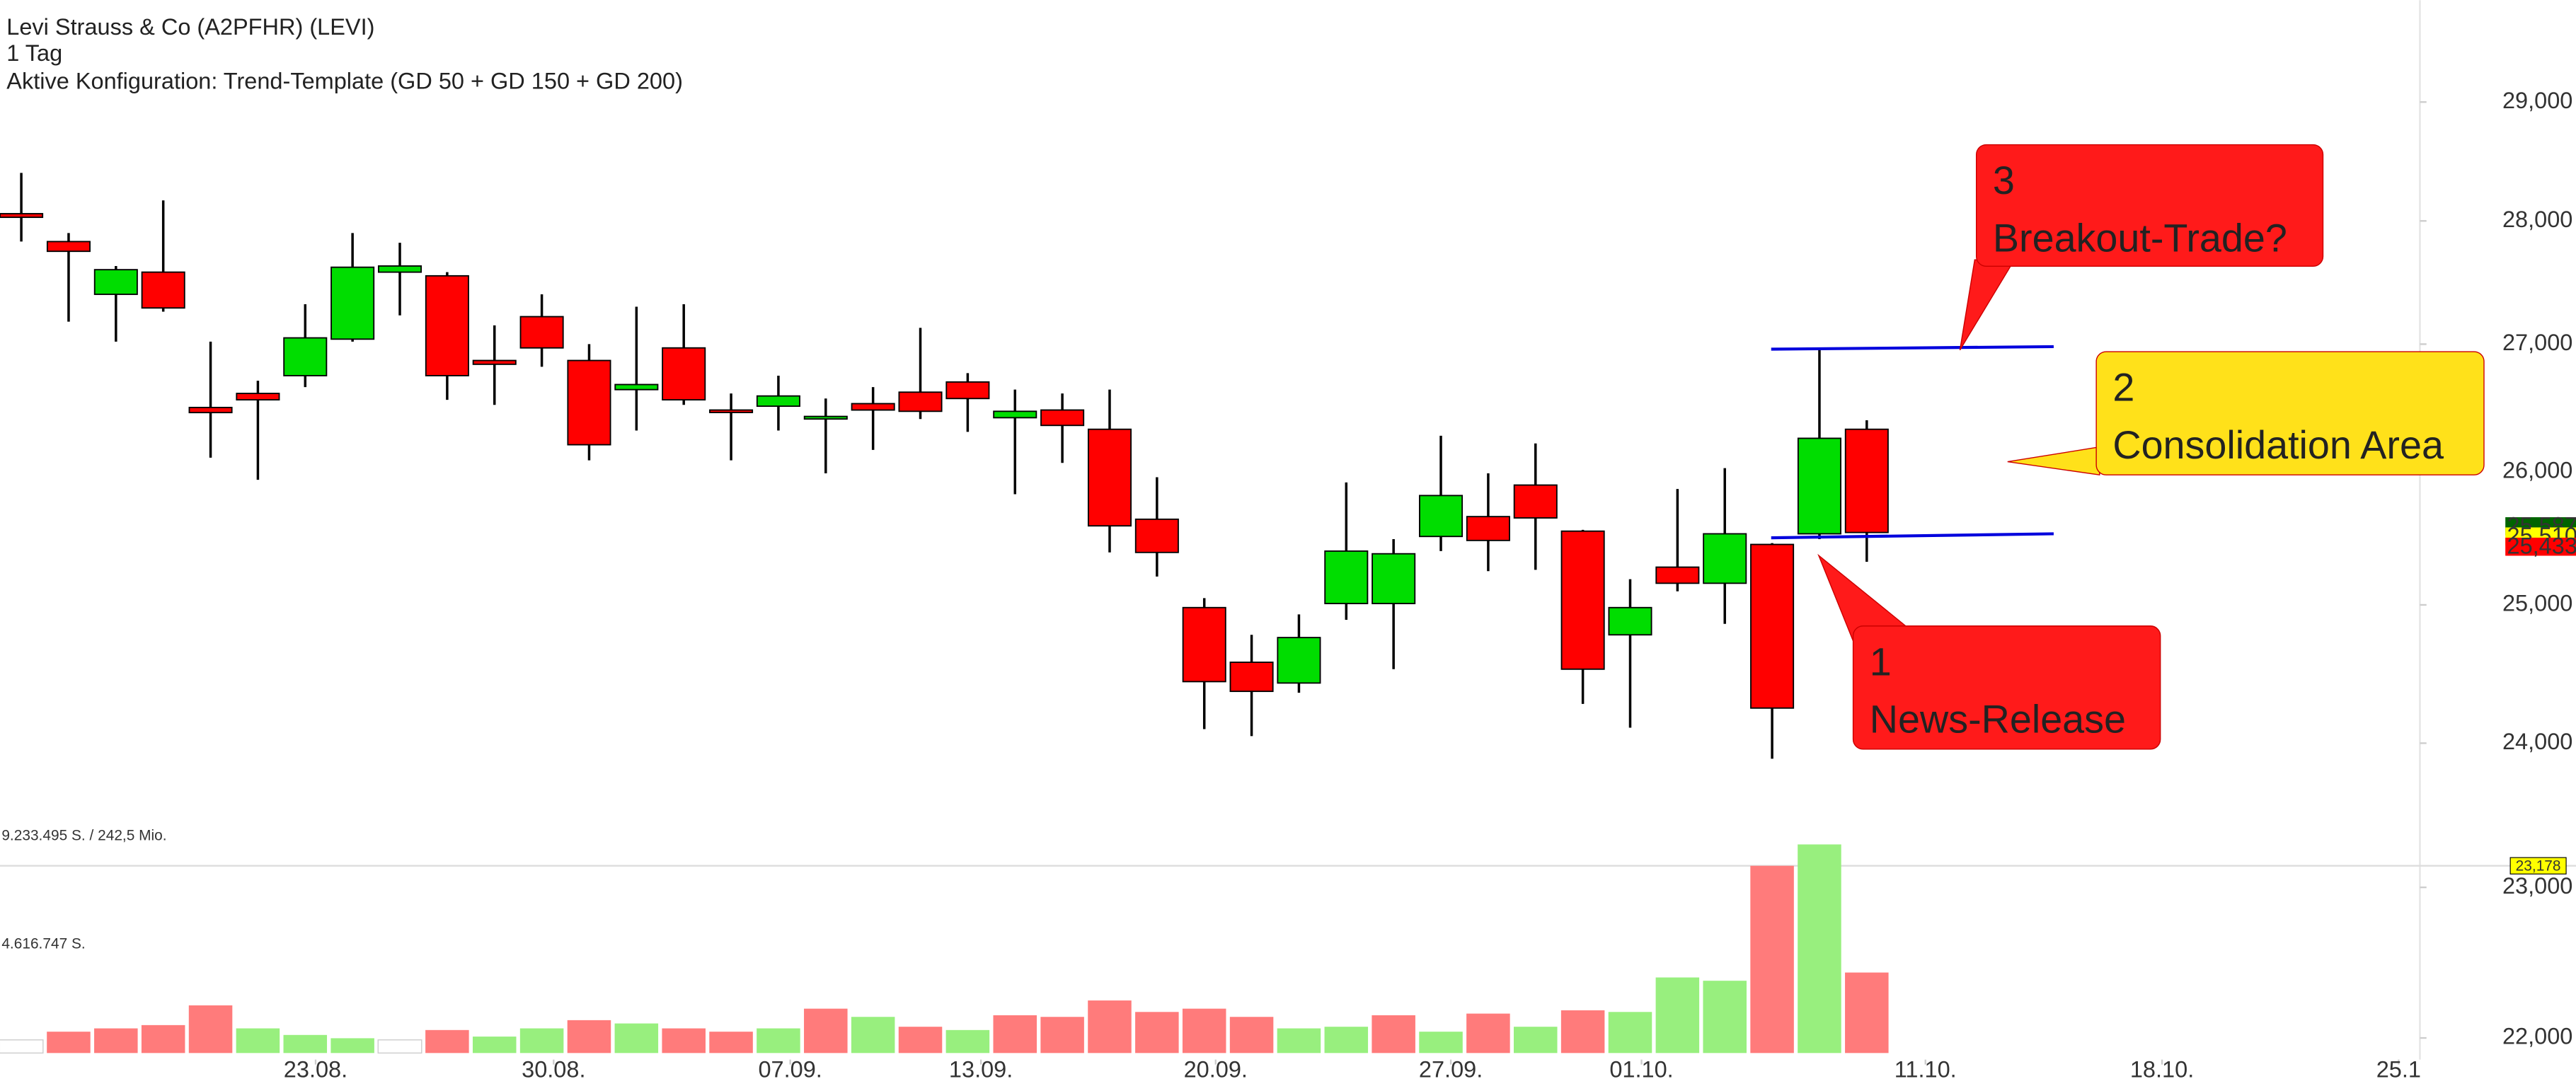 This screenshot has width=2576, height=1091. I want to click on price-label-box, so click(2541, 546).